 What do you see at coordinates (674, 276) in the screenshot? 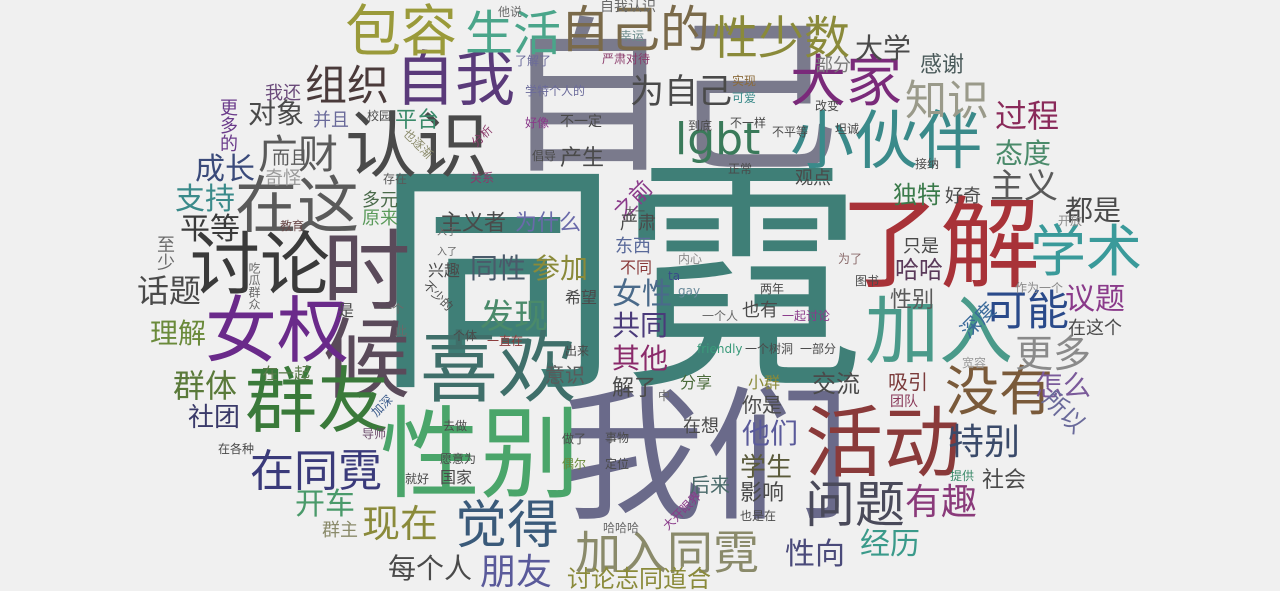
I see `word-ta: ta` at bounding box center [674, 276].